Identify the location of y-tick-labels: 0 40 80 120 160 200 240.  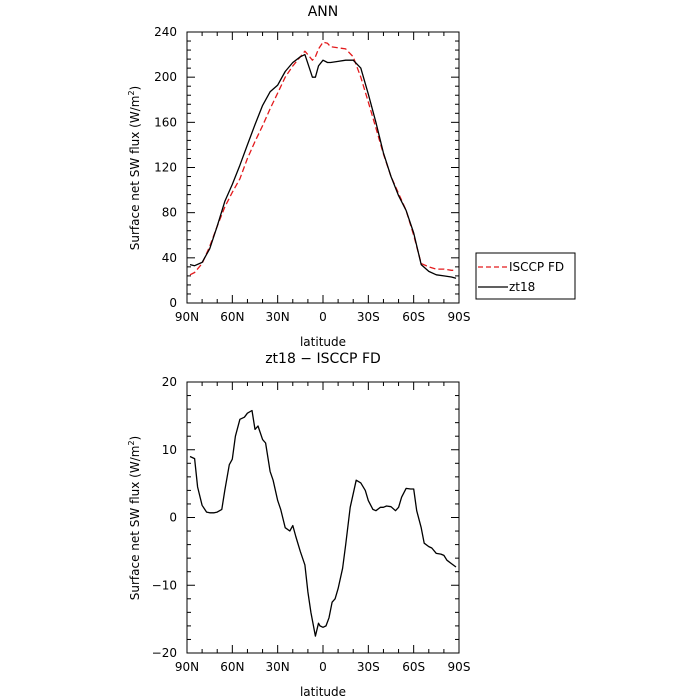
(165, 167).